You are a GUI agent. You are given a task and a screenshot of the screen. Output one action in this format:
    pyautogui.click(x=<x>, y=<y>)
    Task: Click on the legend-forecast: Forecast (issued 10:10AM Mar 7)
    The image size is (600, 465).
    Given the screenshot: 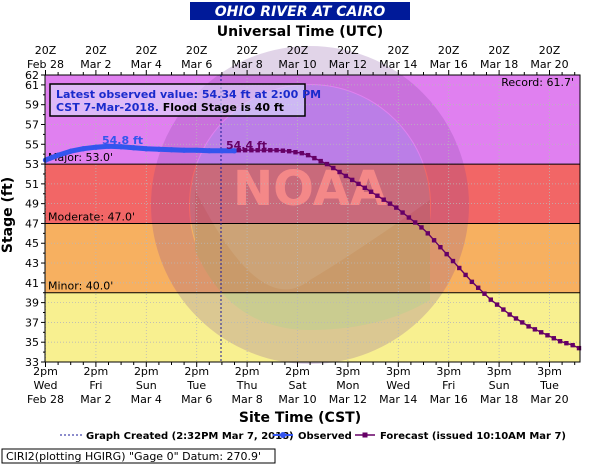 What is the action you would take?
    pyautogui.click(x=473, y=436)
    